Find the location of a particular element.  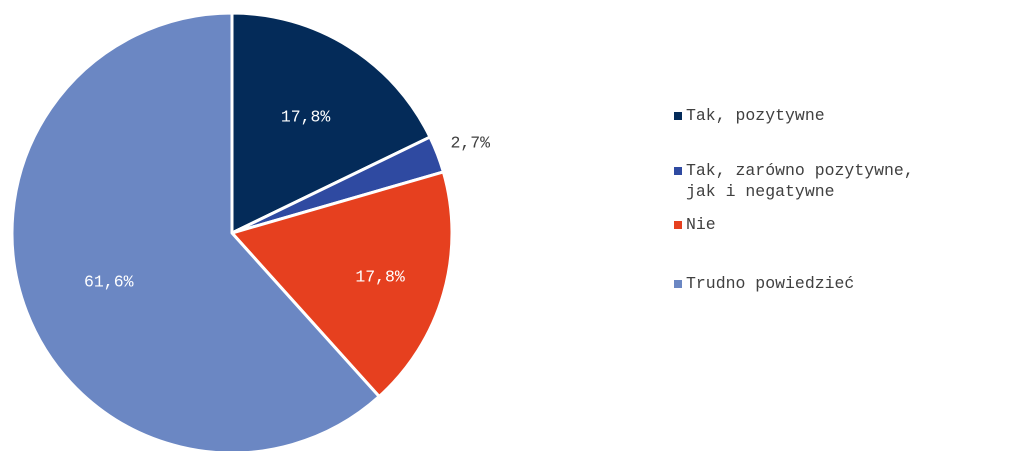

data-label-tak-pozytywne: 17,8% is located at coordinates (306, 117).